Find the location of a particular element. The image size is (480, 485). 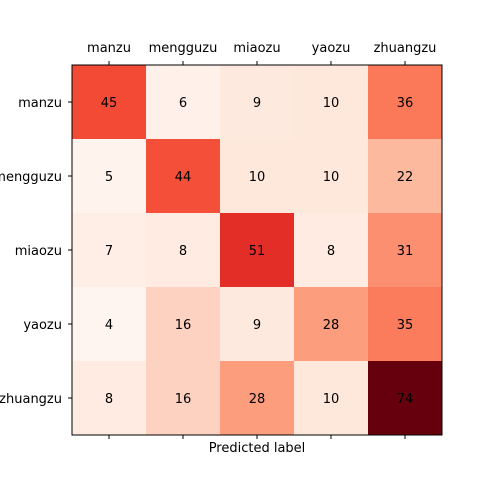

heatmap-cell-r4-c1 is located at coordinates (183, 398).